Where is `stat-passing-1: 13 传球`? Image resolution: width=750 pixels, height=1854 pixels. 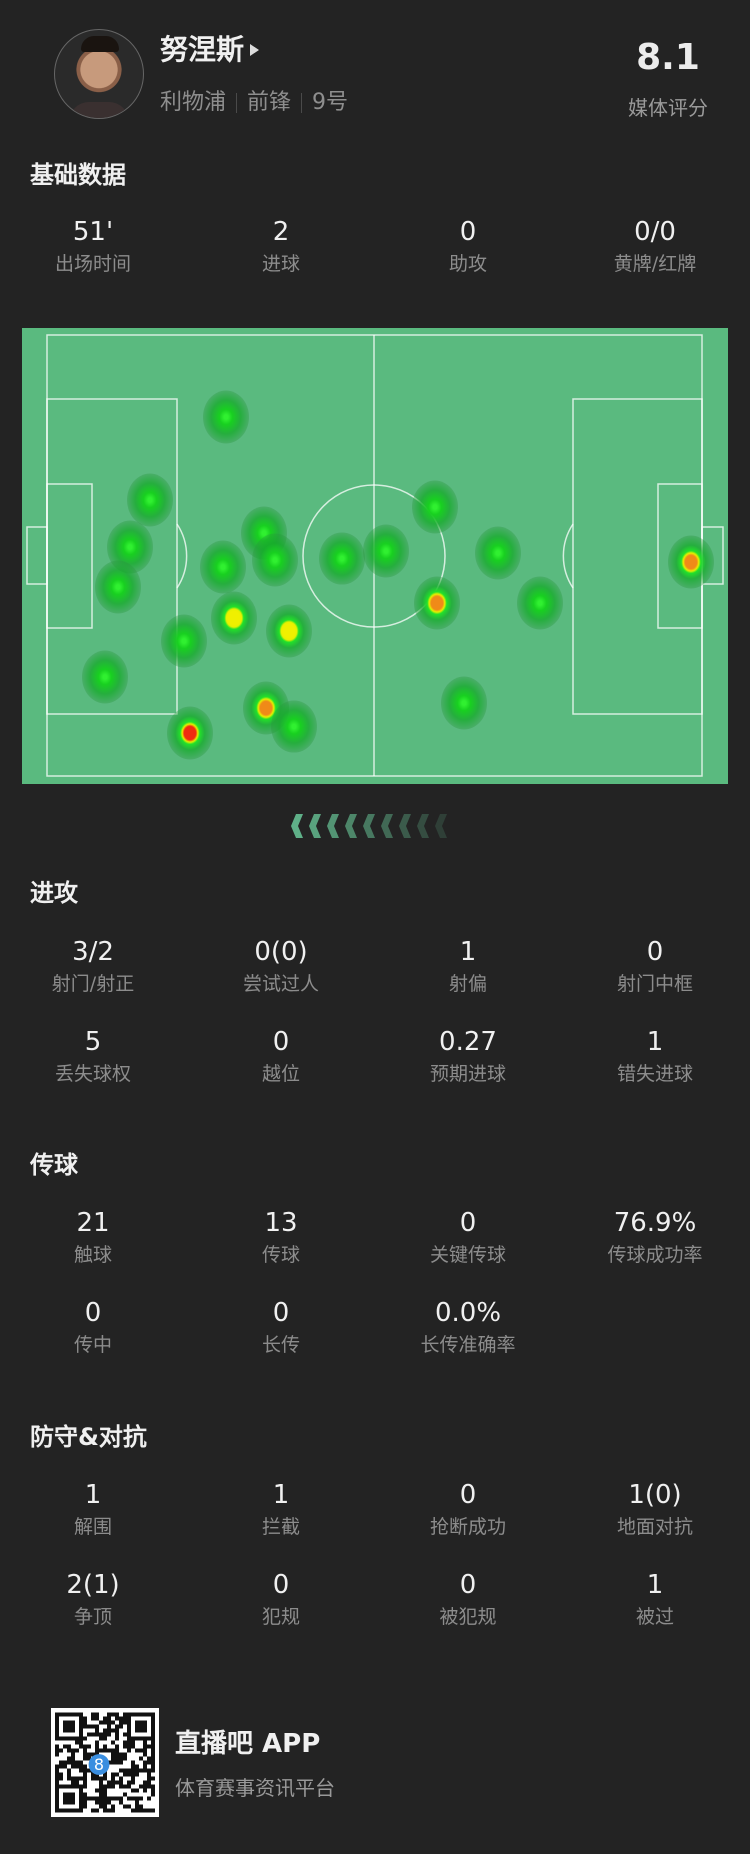 stat-passing-1: 13 传球 is located at coordinates (281, 1237).